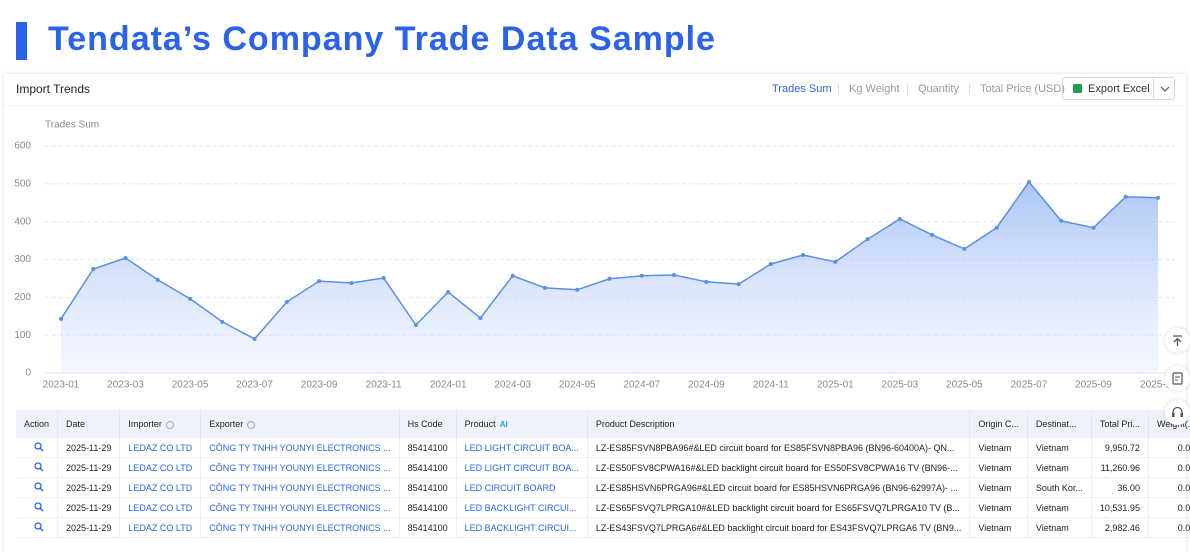  Describe the element at coordinates (1153, 88) in the screenshot. I see `separator` at that location.